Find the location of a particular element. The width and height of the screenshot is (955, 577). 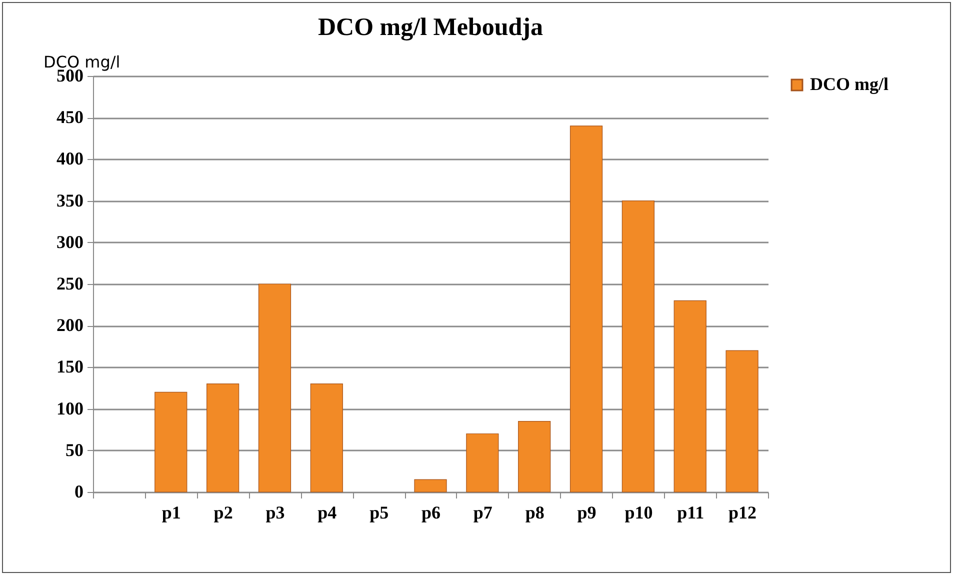

x-tick-label: p7 is located at coordinates (482, 512).